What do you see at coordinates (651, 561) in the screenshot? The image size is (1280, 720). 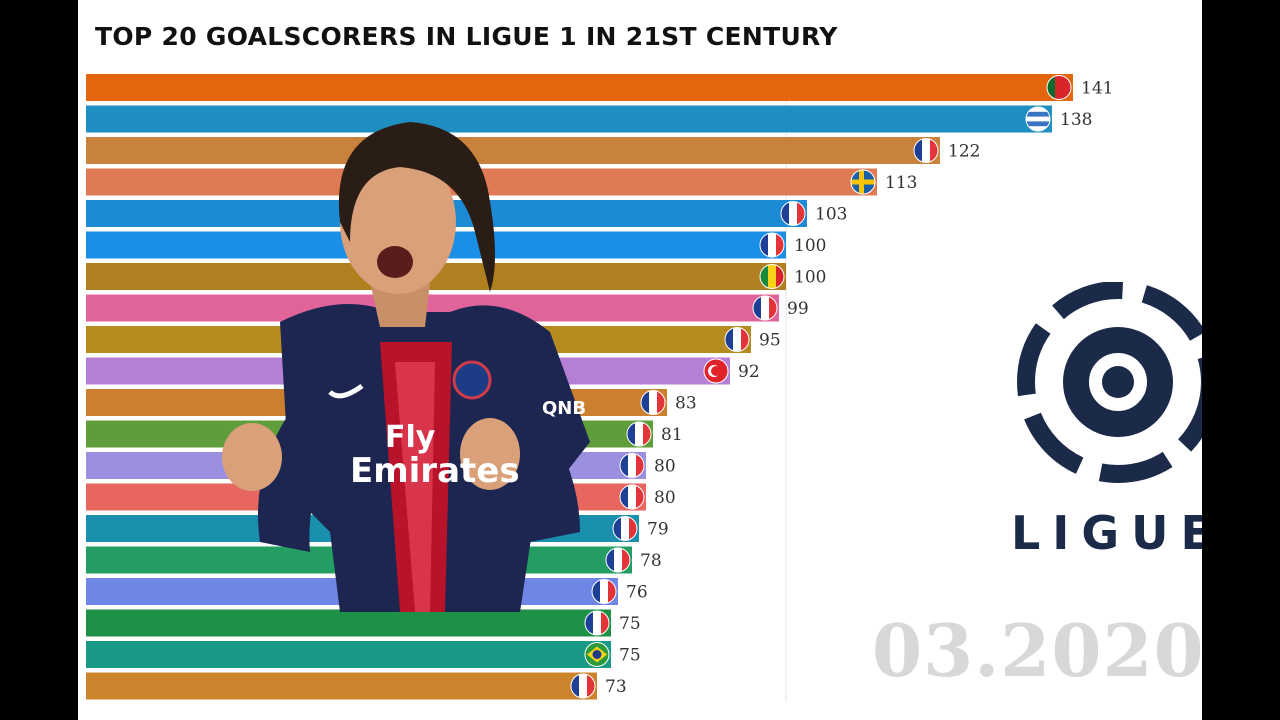 I see `bar-value-label: 78` at bounding box center [651, 561].